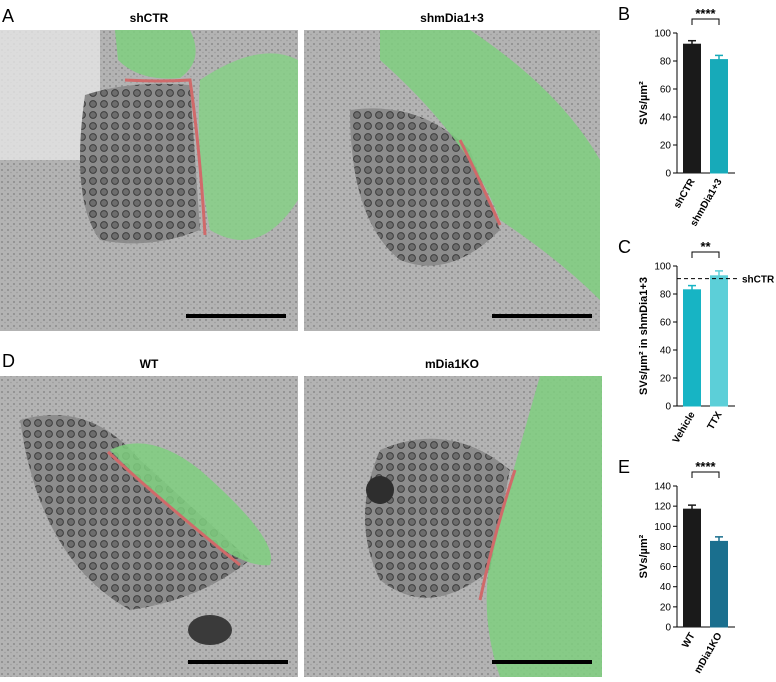 The height and width of the screenshot is (682, 776). Describe the element at coordinates (684, 428) in the screenshot. I see `x-tick-label: Vehicle` at that location.